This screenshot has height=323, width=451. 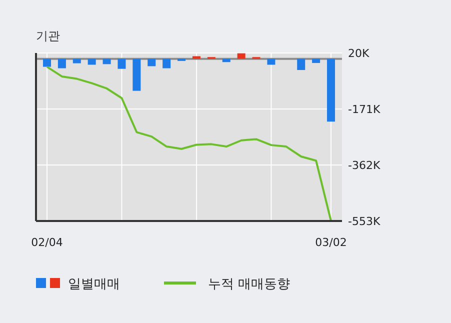 I want to click on legend-label: 일별매매, so click(x=94, y=284).